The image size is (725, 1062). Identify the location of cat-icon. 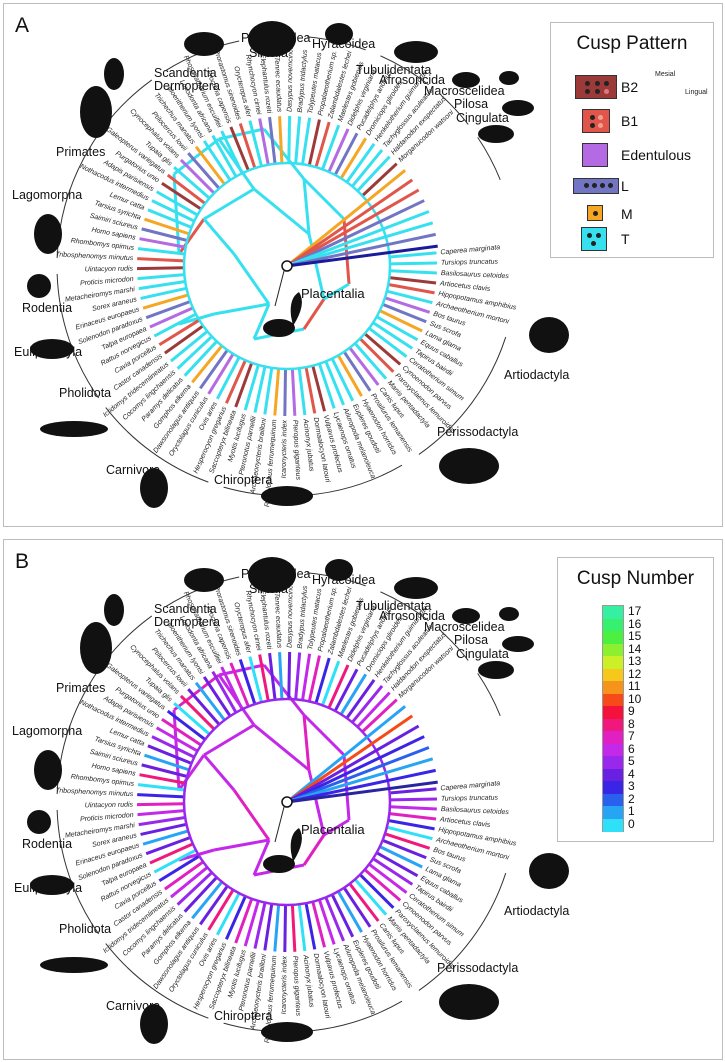
(154, 1024).